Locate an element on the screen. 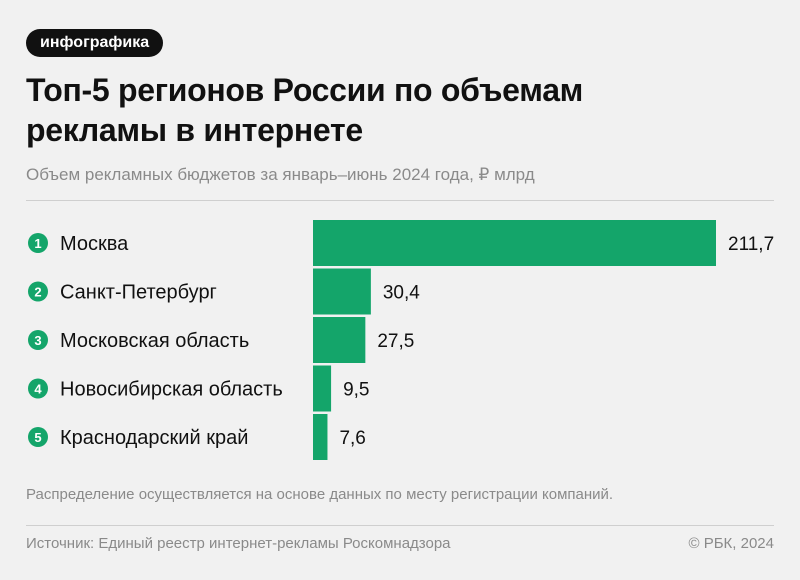  rank-number: 5 is located at coordinates (37, 437).